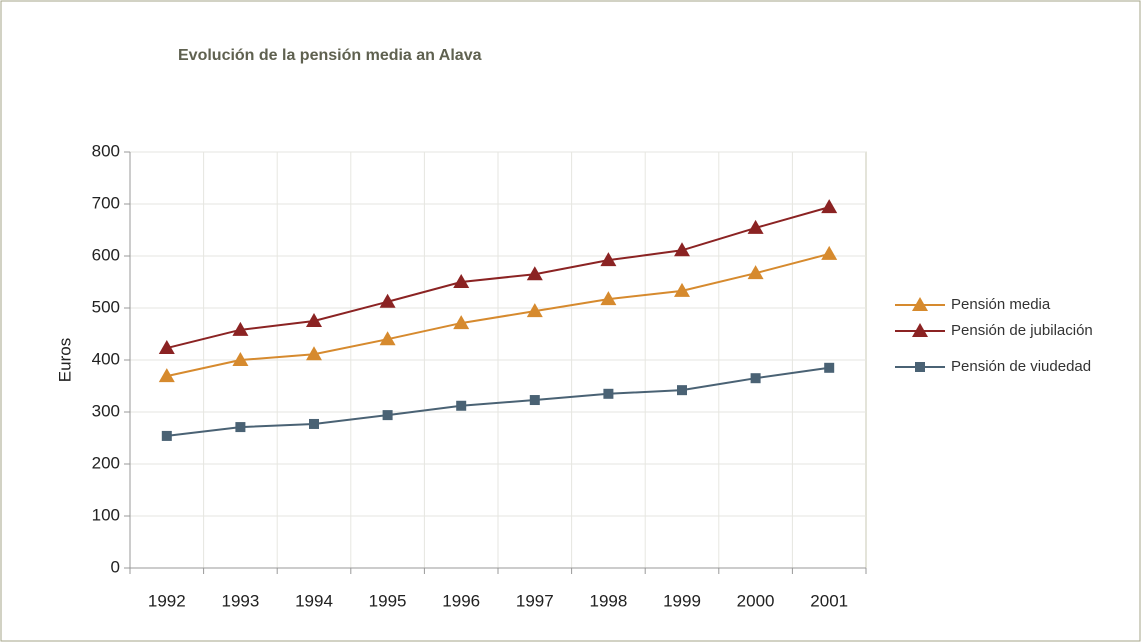 Image resolution: width=1141 pixels, height=642 pixels. Describe the element at coordinates (106, 514) in the screenshot. I see `y-tick-label: 100` at that location.